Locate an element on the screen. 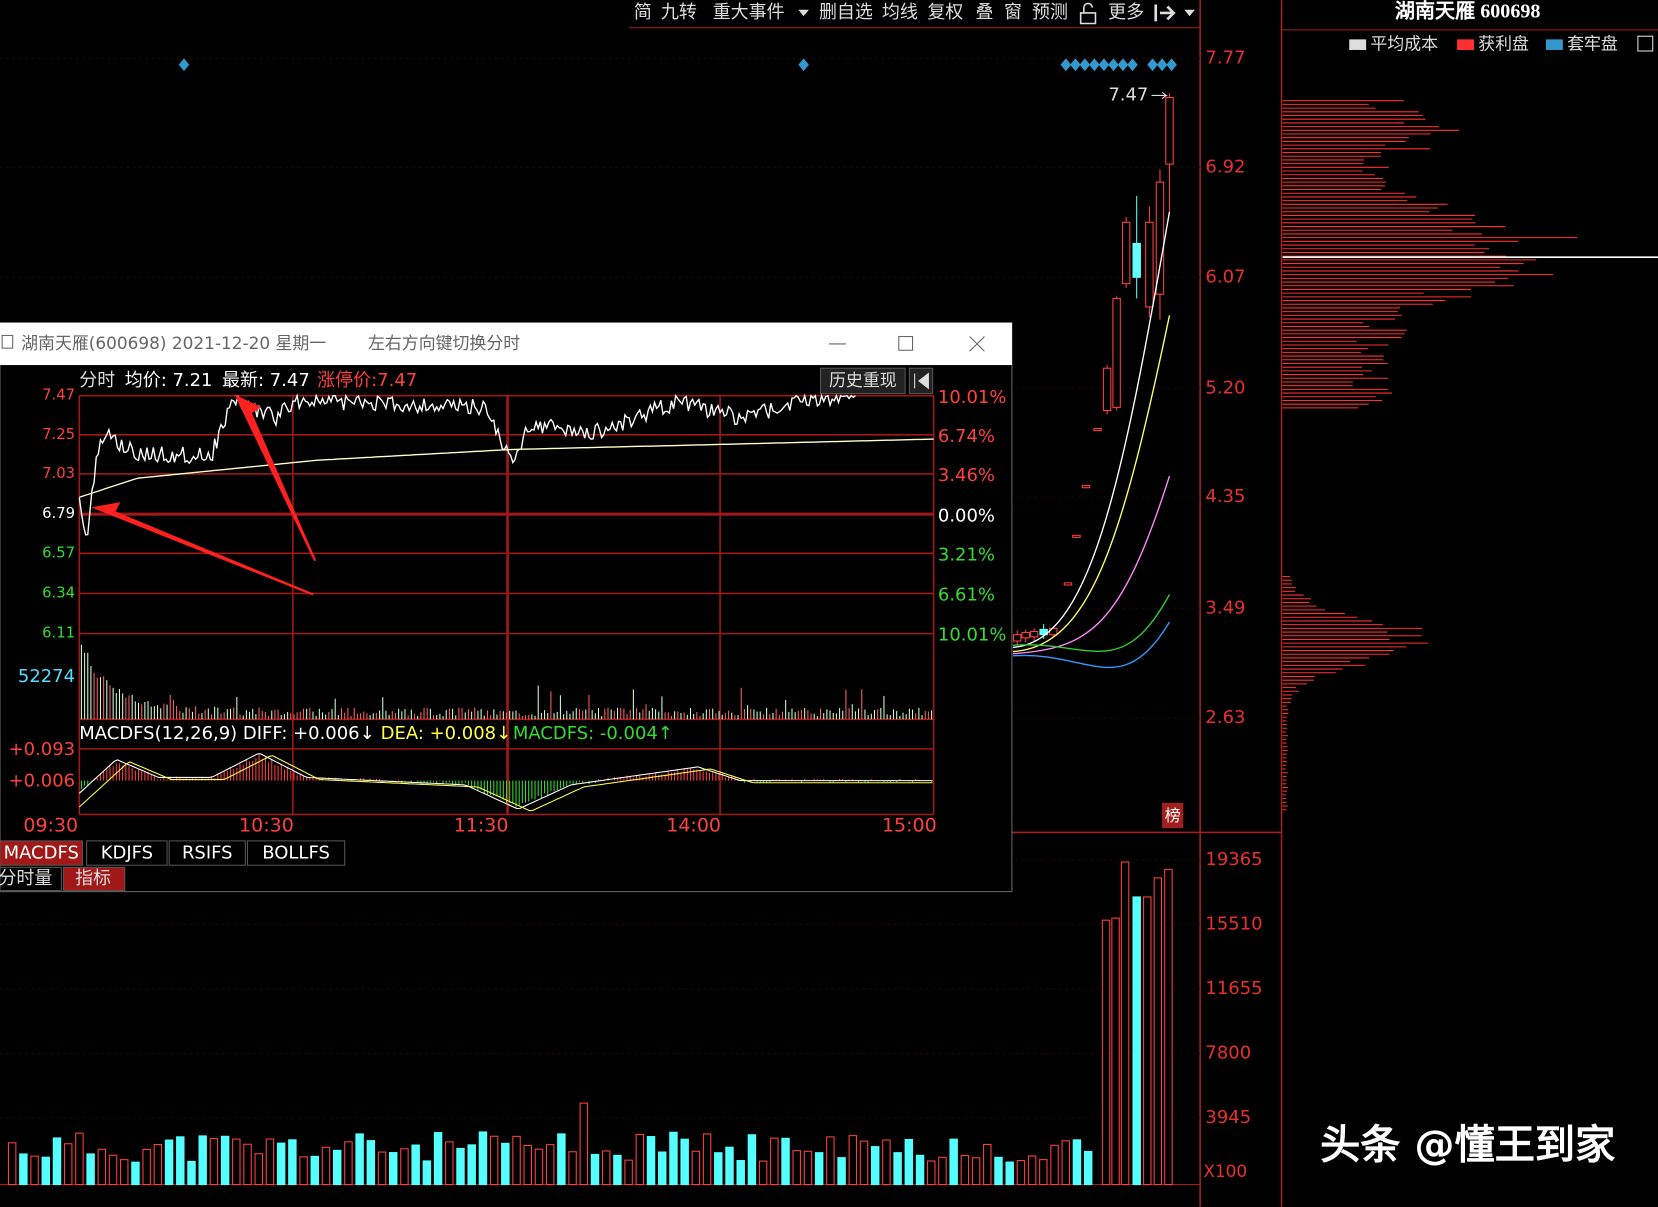 This screenshot has height=1207, width=1658. price-line is located at coordinates (467, 464).